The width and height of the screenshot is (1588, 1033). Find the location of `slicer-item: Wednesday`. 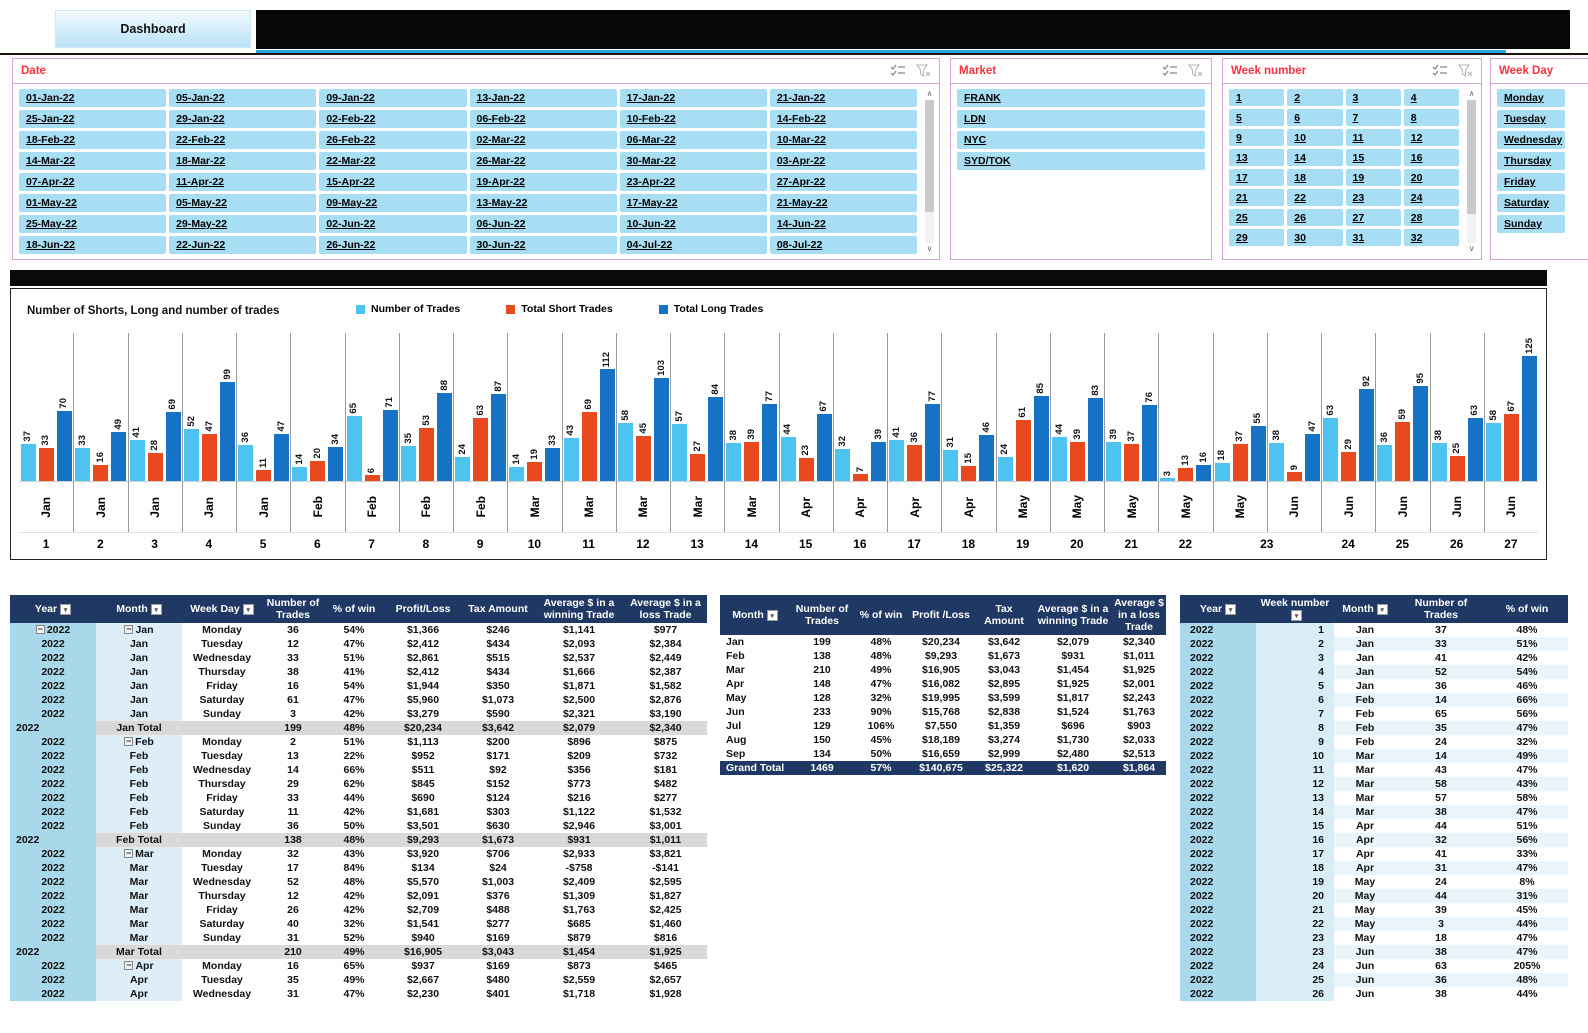

slicer-item: Wednesday is located at coordinates (1531, 140).